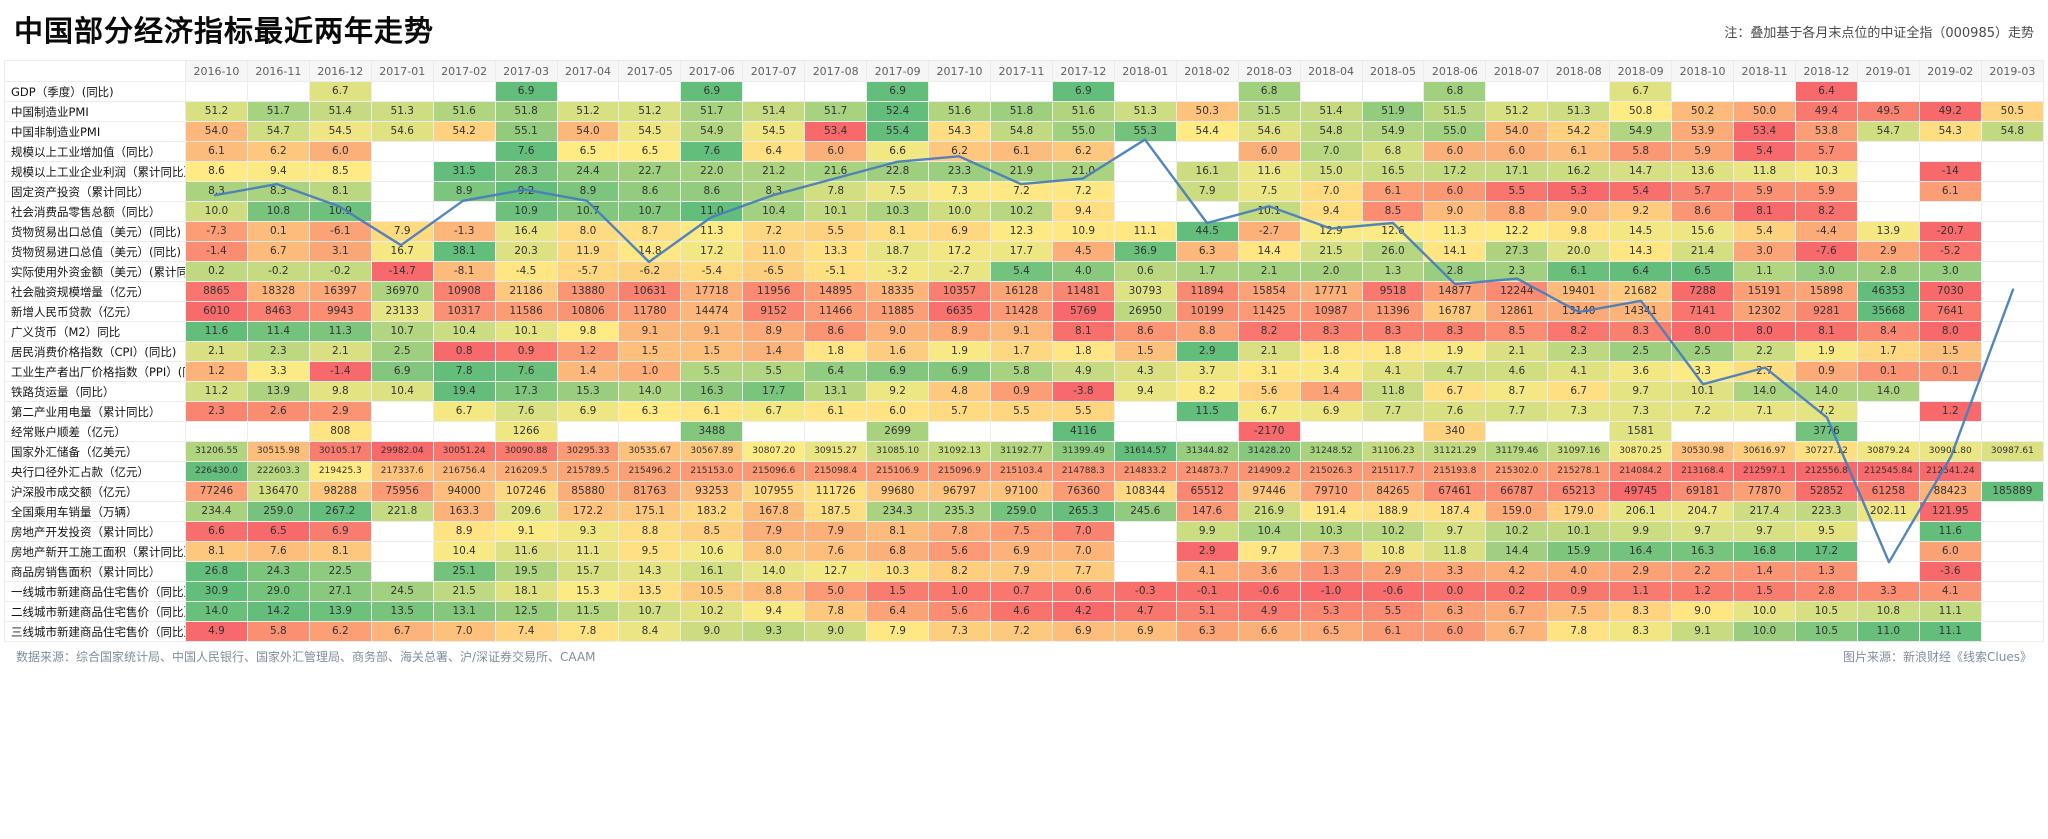  What do you see at coordinates (340, 571) in the screenshot?
I see `heatmap-cell: 22.5` at bounding box center [340, 571].